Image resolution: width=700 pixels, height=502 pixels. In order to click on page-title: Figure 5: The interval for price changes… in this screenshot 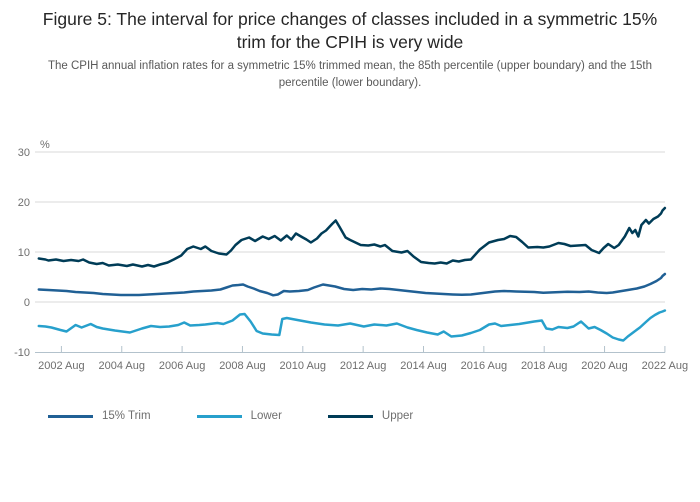, I will do `click(350, 31)`.